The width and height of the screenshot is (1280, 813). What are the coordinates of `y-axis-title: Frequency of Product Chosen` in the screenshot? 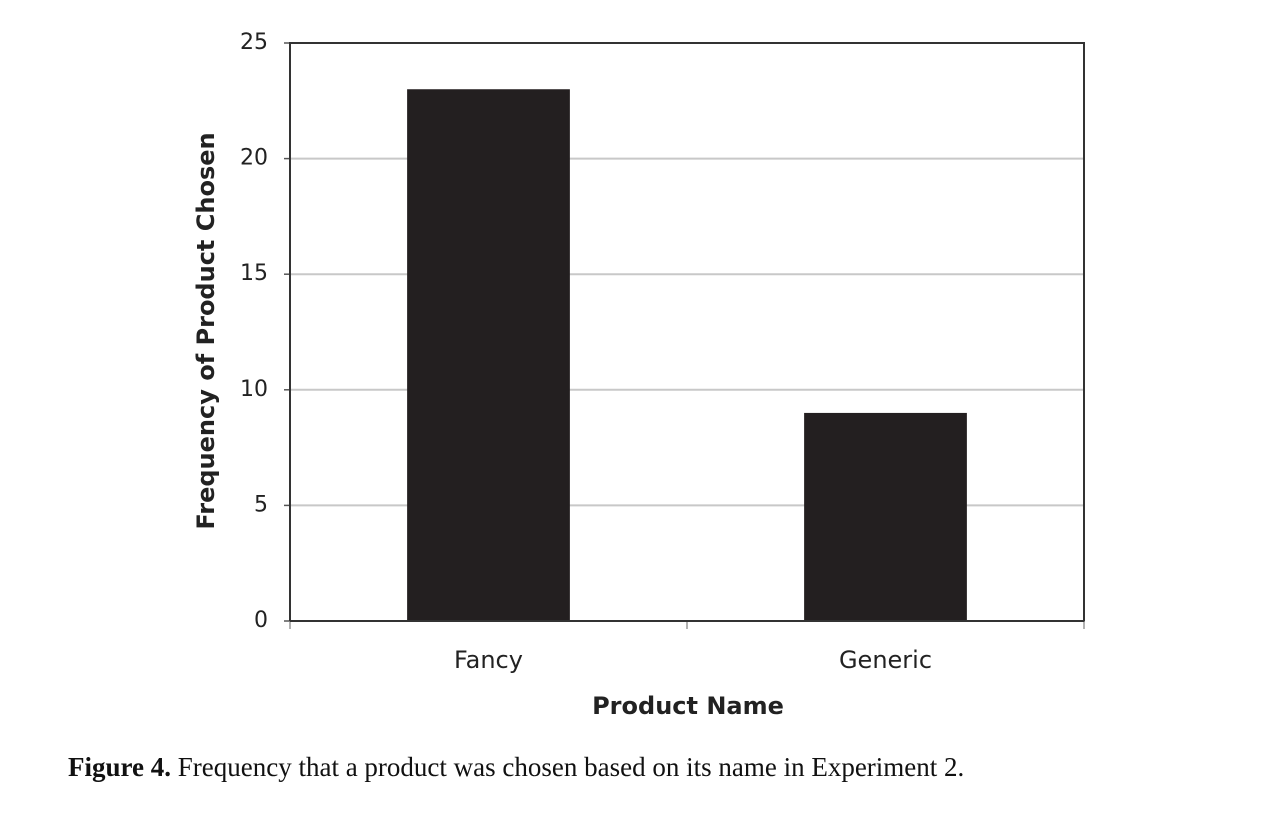 It's located at (206, 330).